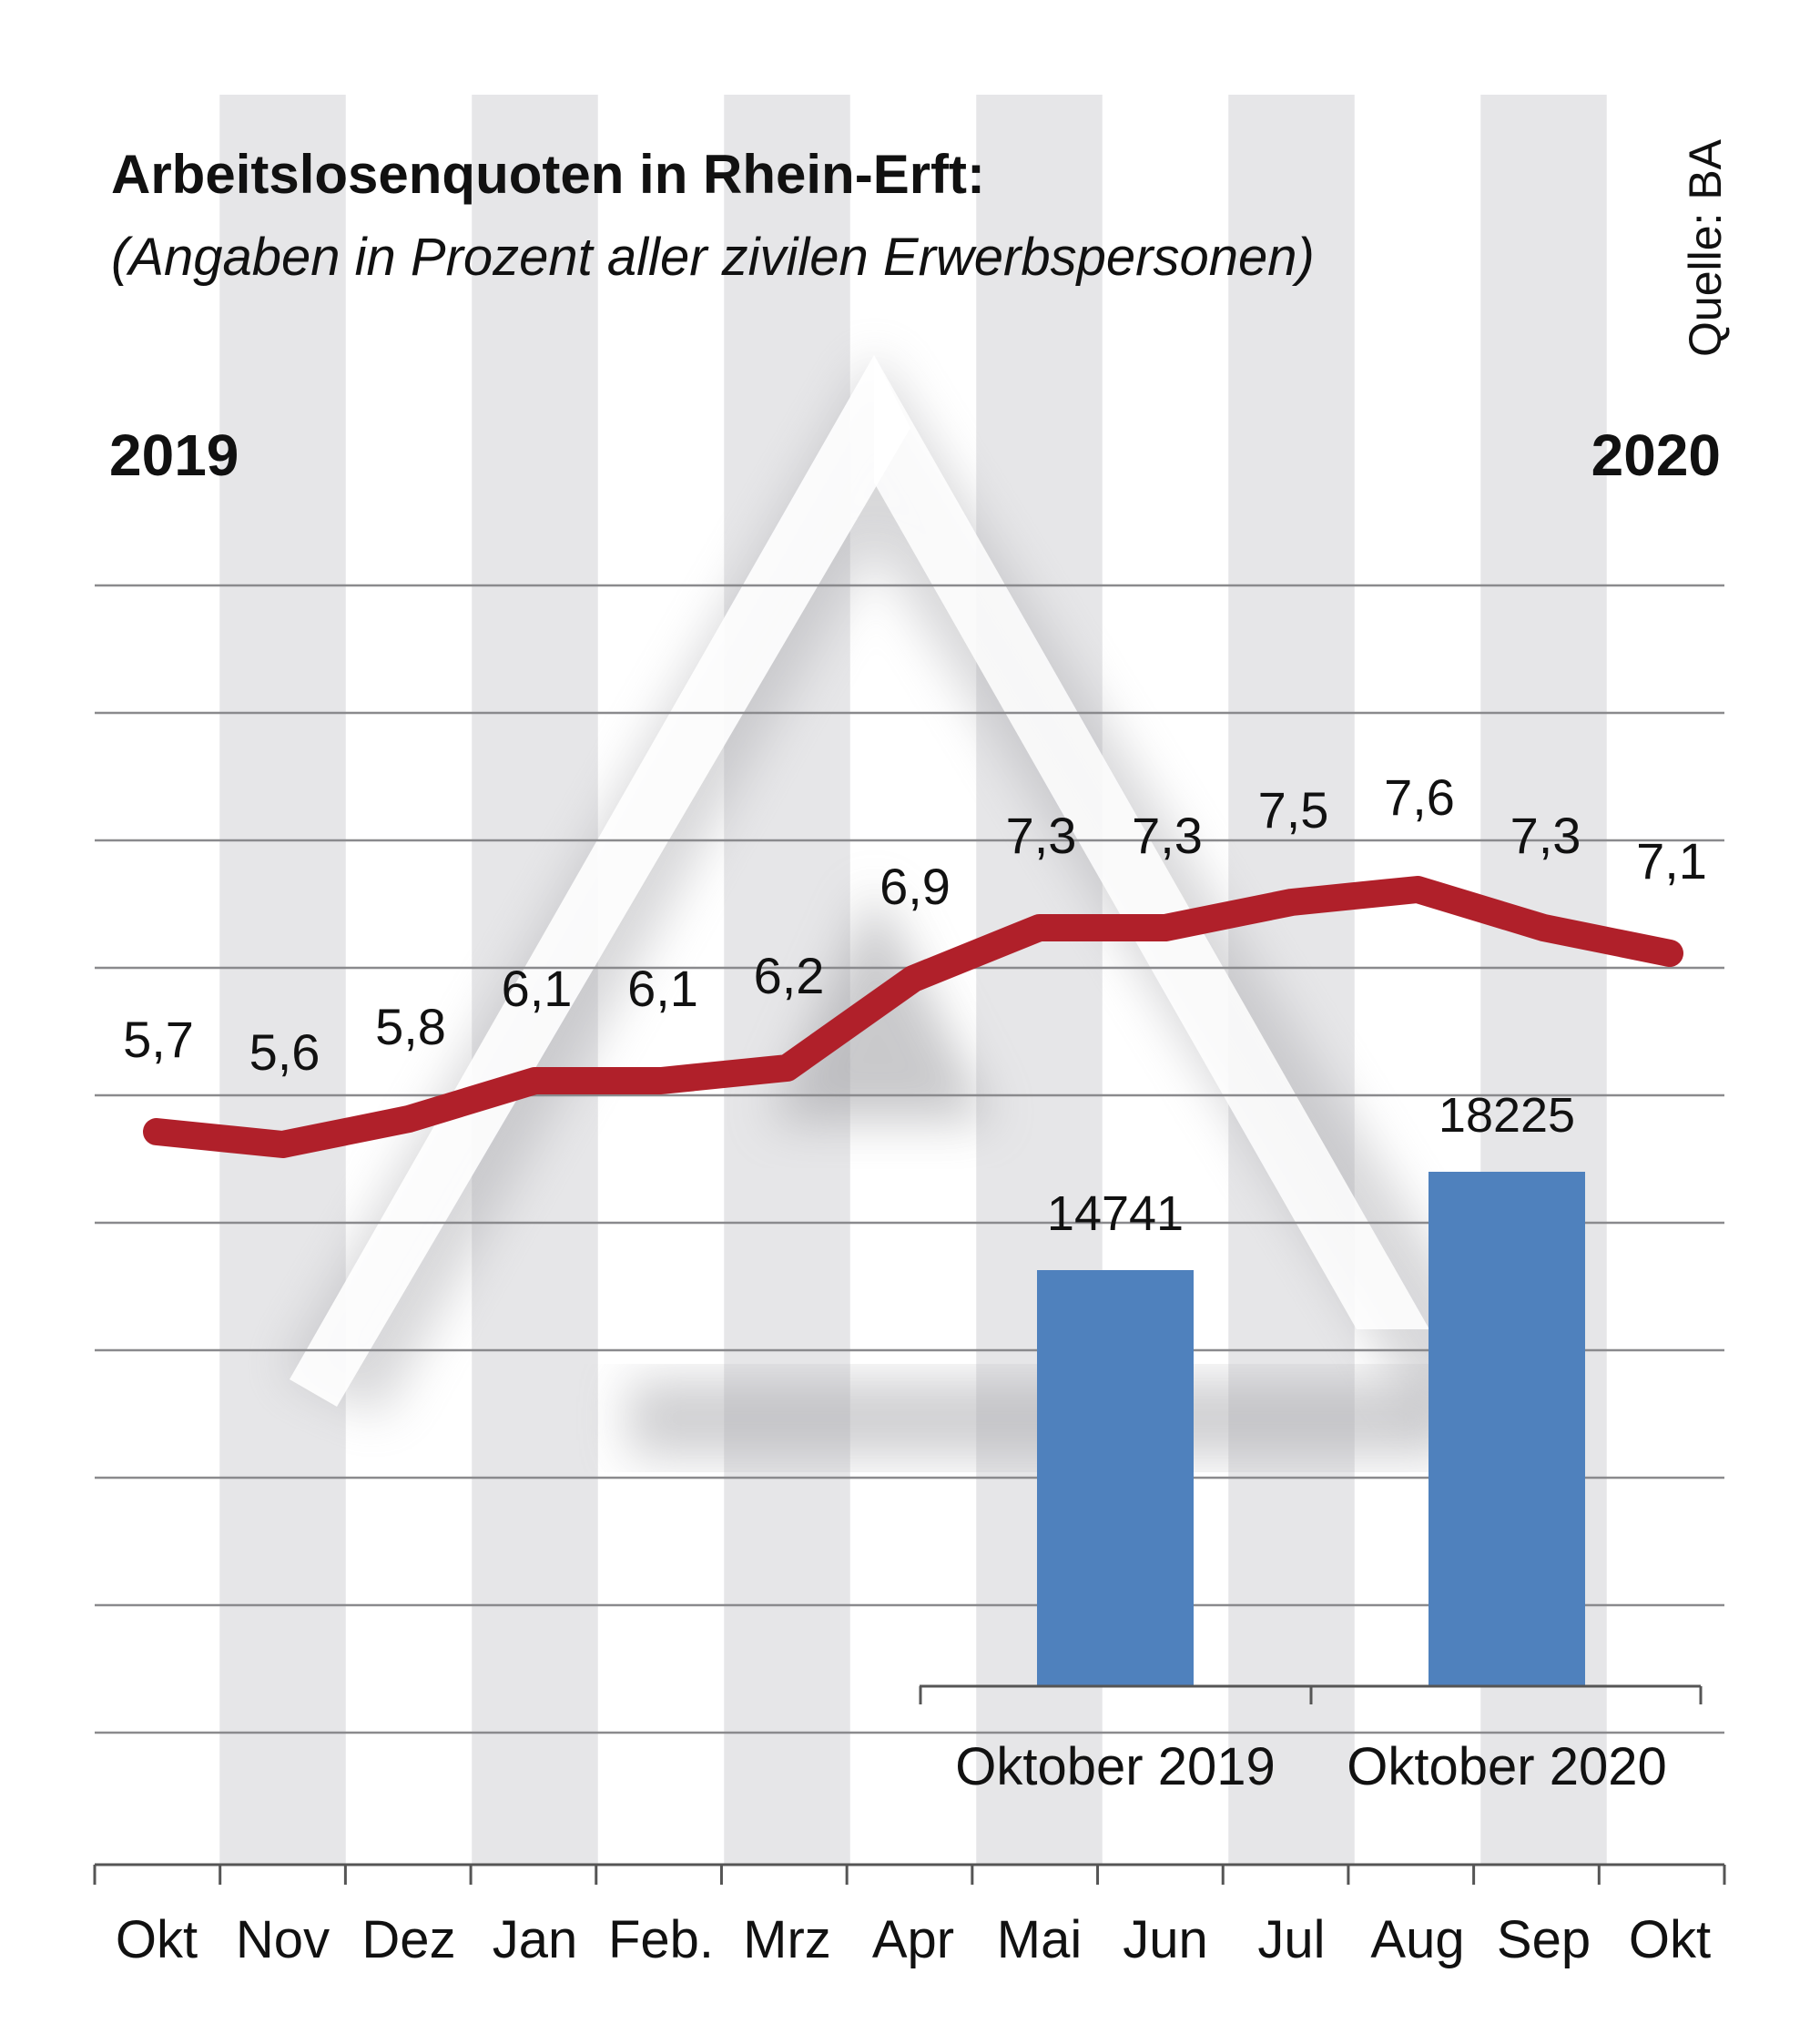 The width and height of the screenshot is (1820, 2034). I want to click on bar-value-label: 18225, so click(1507, 1115).